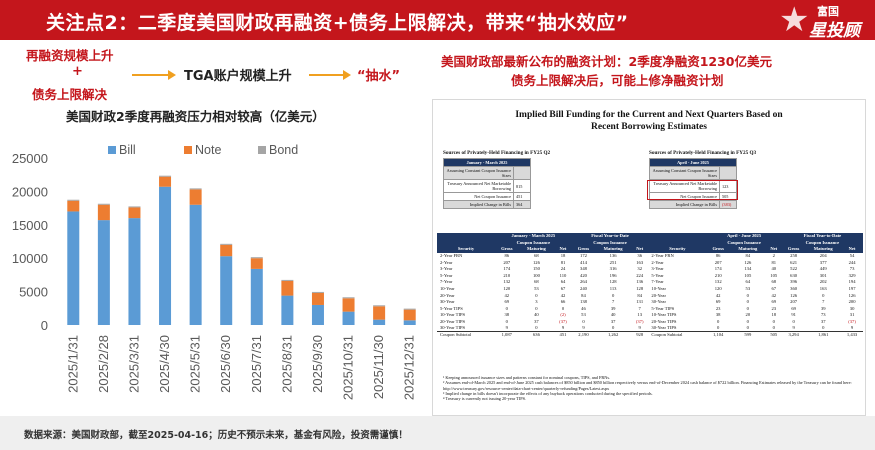 This screenshot has width=875, height=450. I want to click on value-cell: 128, so click(640, 289).